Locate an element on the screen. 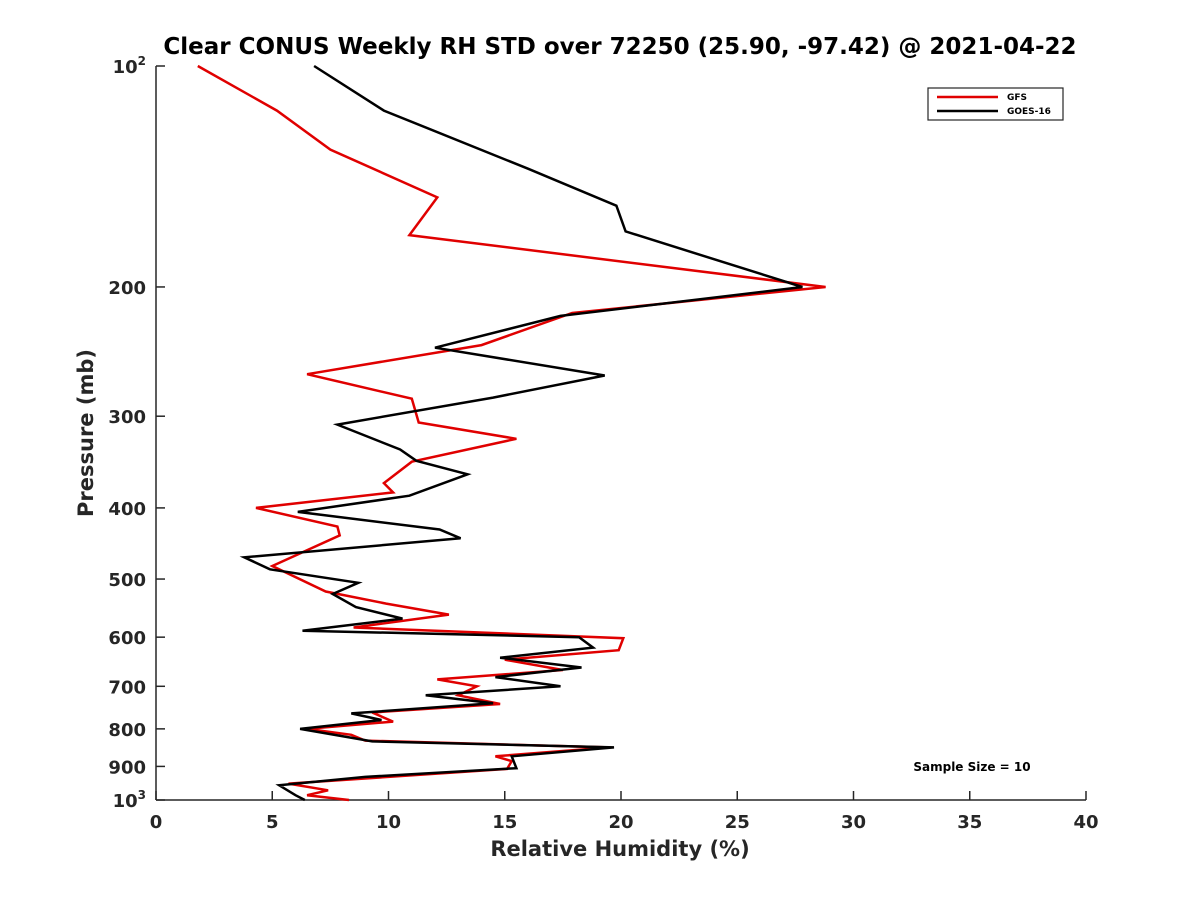 The width and height of the screenshot is (1200, 900). x-tick-label: 5 is located at coordinates (272, 822).